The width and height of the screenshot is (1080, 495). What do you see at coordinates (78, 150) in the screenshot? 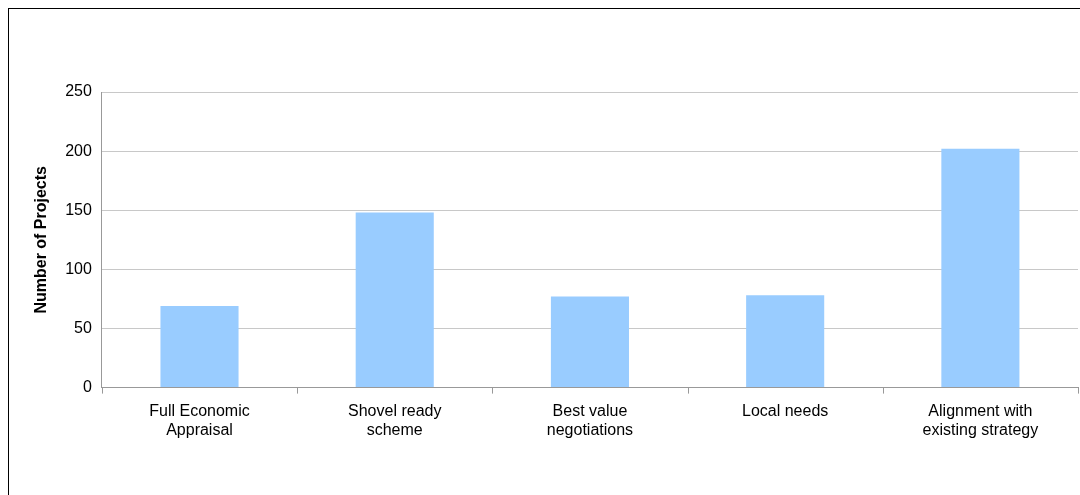
I see `y-tick-label: 200` at bounding box center [78, 150].